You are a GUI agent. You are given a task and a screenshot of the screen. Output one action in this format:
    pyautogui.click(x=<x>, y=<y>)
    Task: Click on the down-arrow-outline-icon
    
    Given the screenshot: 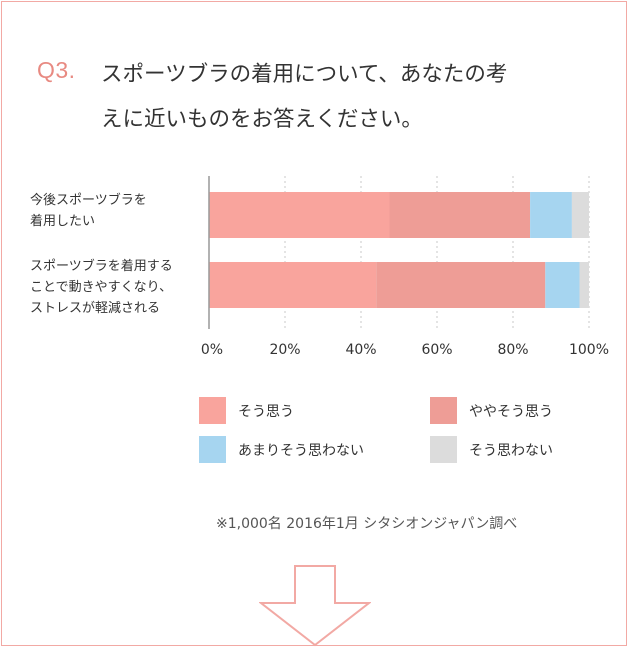 What is the action you would take?
    pyautogui.click(x=315, y=606)
    